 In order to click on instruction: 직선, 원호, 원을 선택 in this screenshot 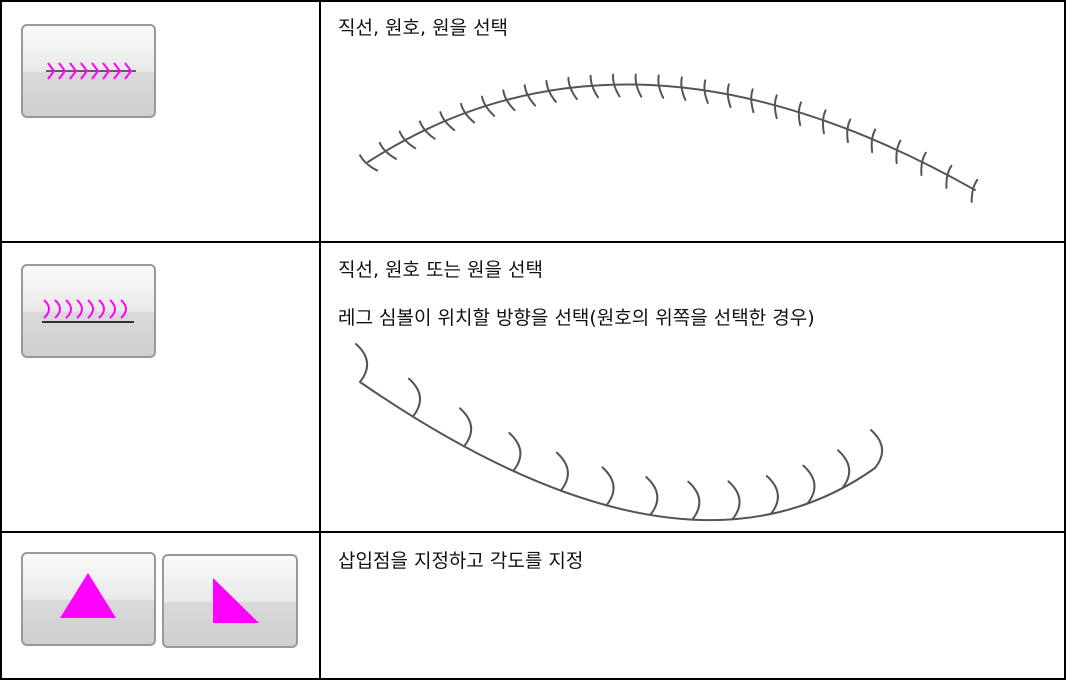, I will do `click(423, 28)`.